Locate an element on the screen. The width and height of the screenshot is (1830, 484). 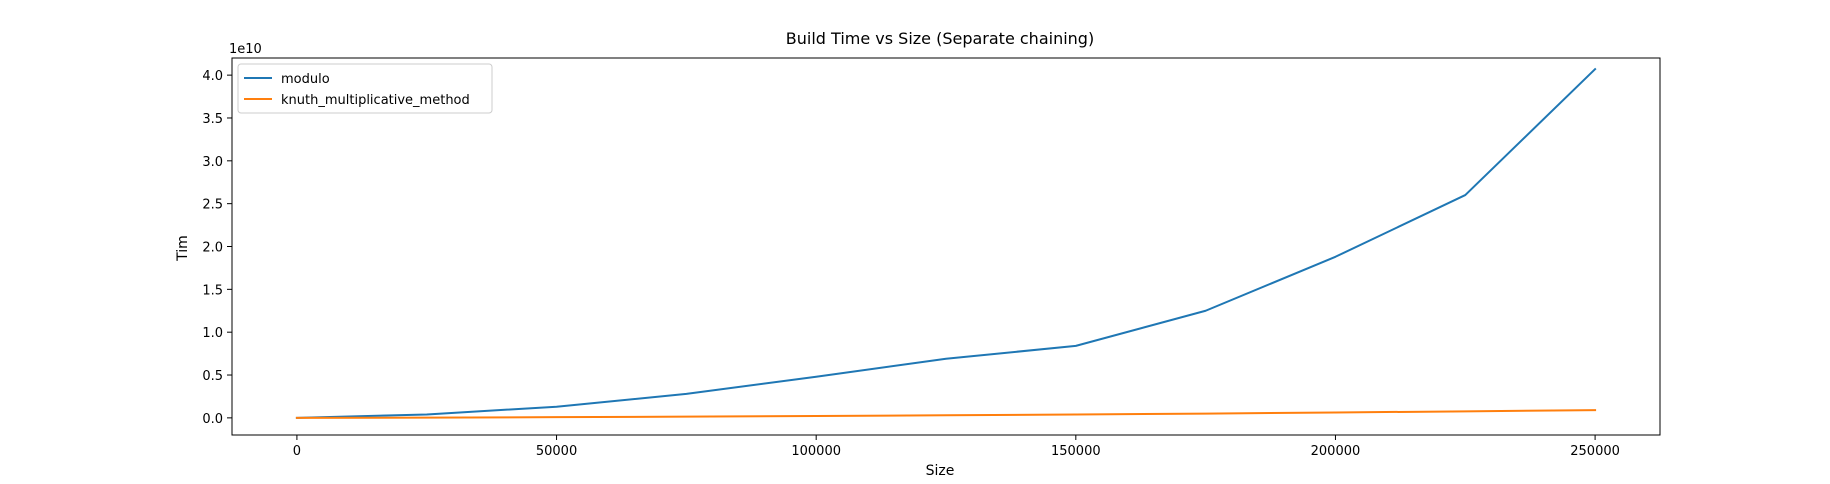
legend: modulo knuth_multiplicative_method is located at coordinates (365, 88).